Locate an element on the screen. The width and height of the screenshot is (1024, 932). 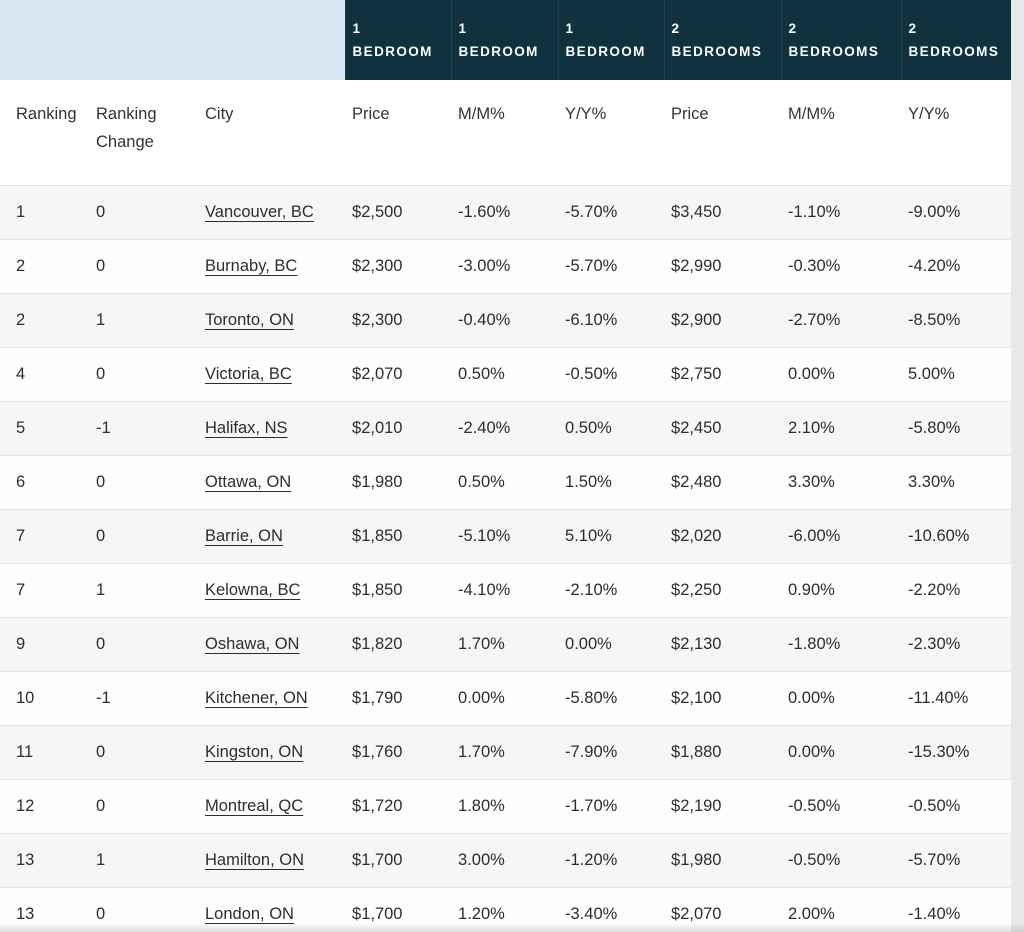
cell-yy-1br: -3.40% is located at coordinates (611, 909).